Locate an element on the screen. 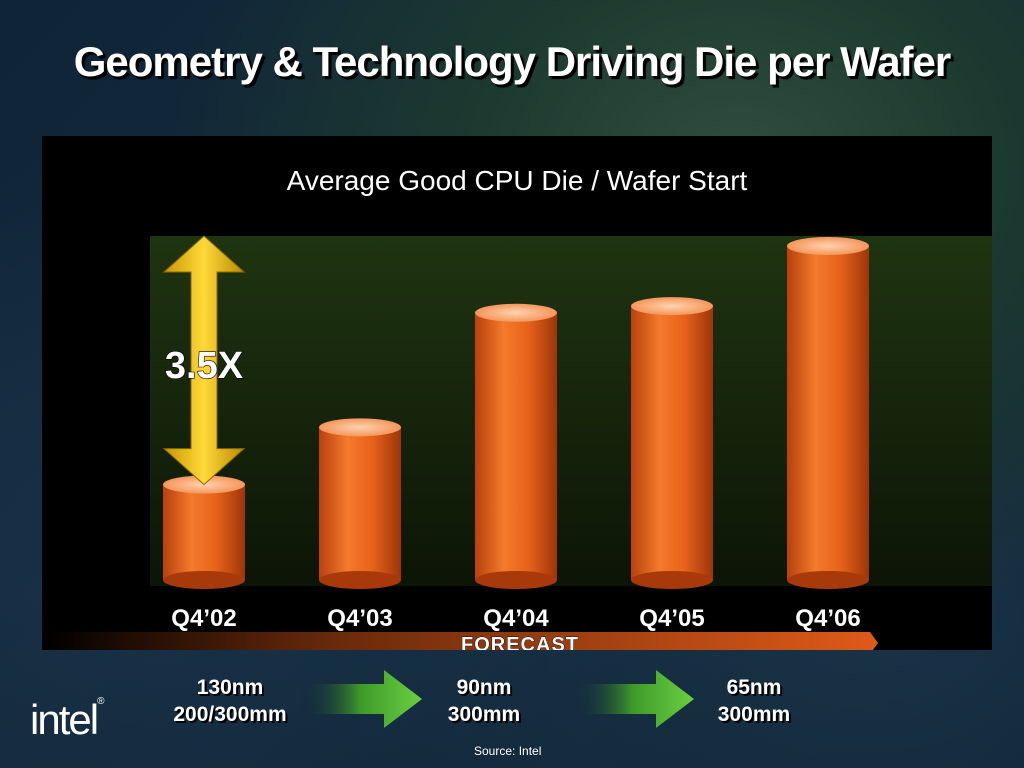 This screenshot has width=1024, height=768. category-label: Q4’04 is located at coordinates (516, 618).